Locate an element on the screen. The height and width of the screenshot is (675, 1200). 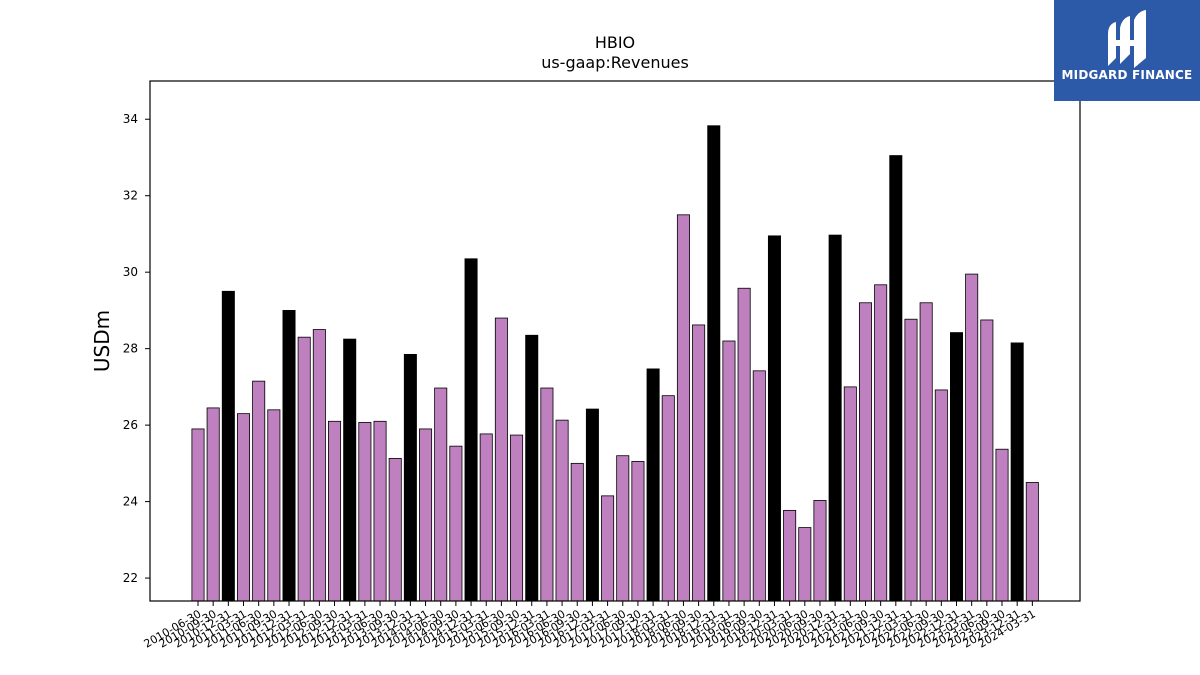
brand-mark-icon is located at coordinates (1127, 39).